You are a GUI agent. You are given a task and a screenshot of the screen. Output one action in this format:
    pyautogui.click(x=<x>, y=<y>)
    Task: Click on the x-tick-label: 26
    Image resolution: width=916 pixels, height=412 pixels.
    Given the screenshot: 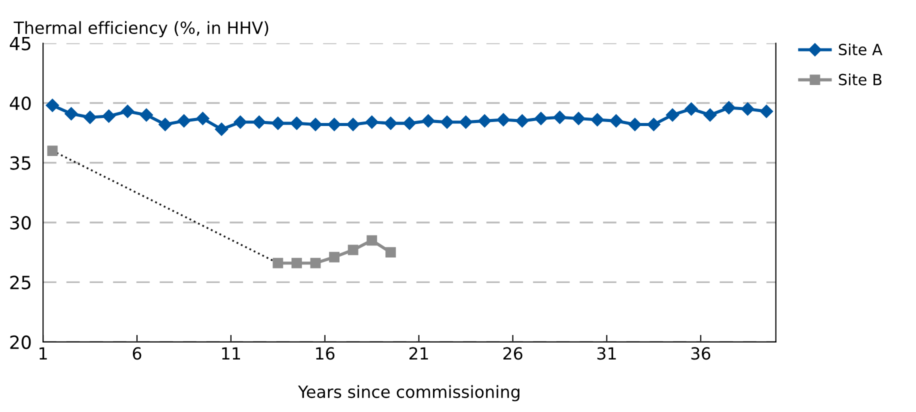 What is the action you would take?
    pyautogui.click(x=512, y=353)
    